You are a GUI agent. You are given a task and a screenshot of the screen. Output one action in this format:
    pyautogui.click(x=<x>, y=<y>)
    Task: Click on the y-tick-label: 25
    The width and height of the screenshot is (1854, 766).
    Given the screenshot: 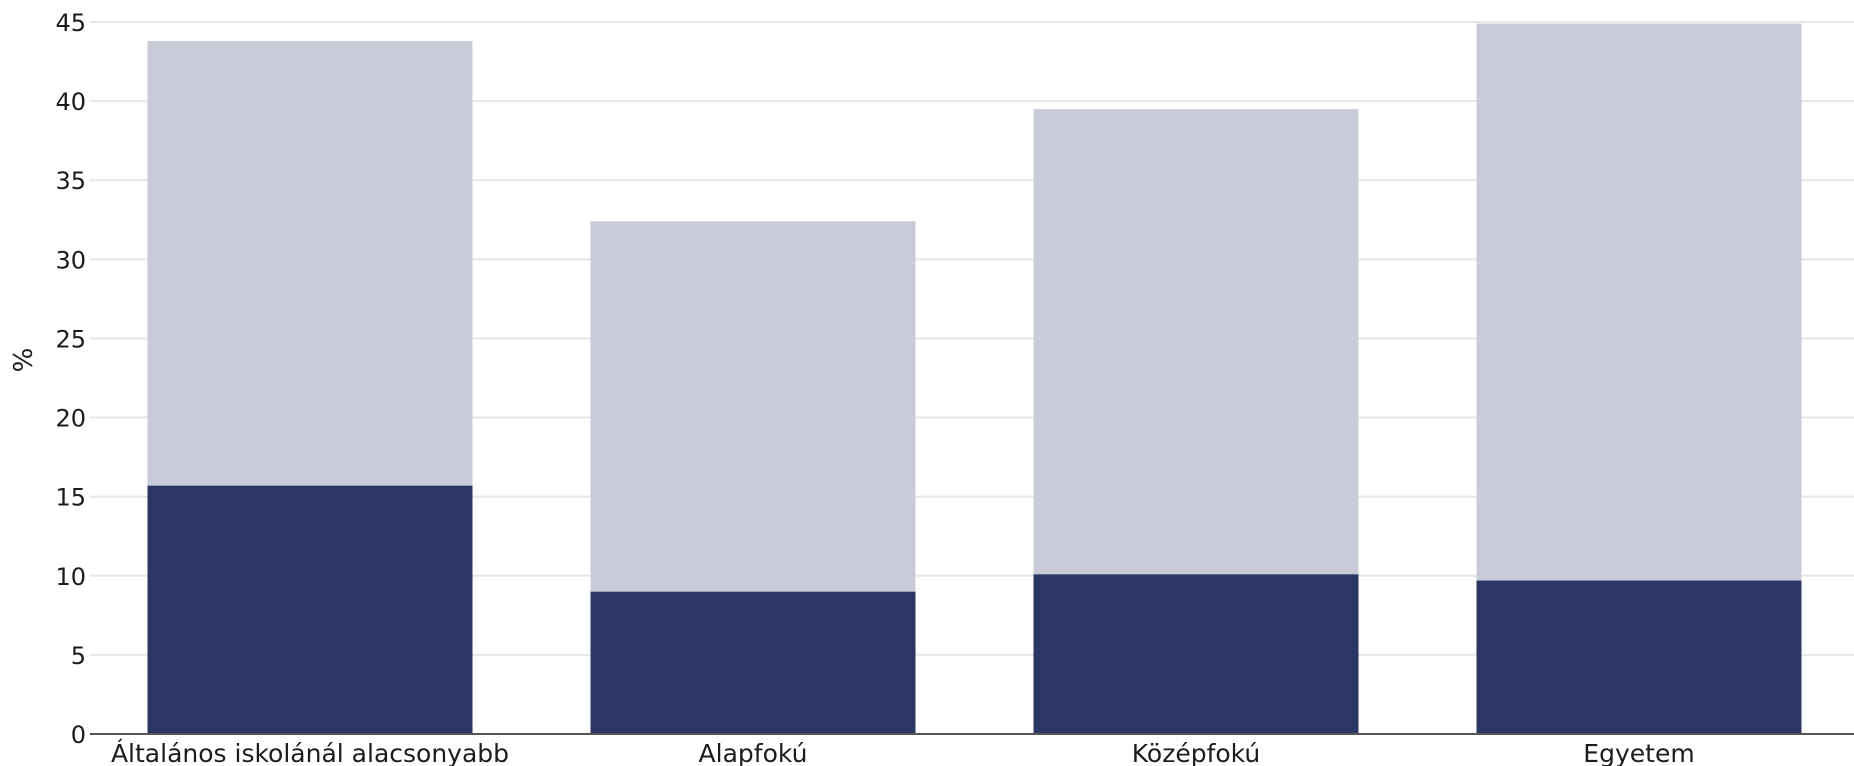 What is the action you would take?
    pyautogui.click(x=70, y=339)
    